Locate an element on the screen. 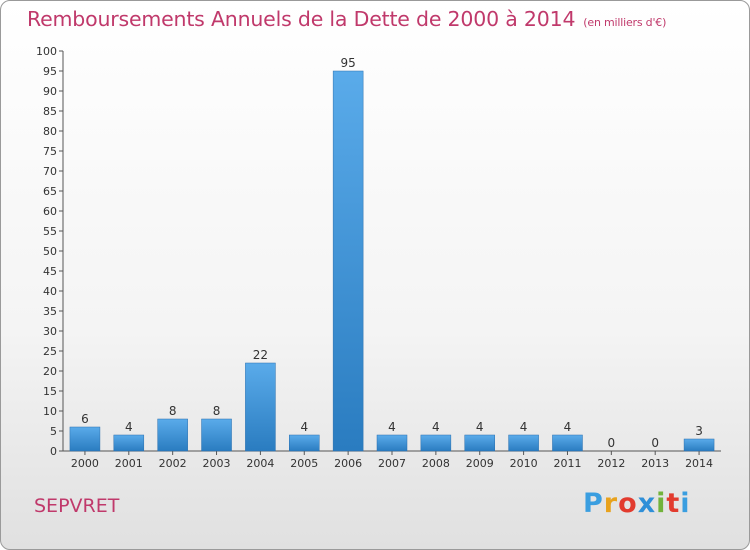 This screenshot has height=550, width=750. logo-letter: P is located at coordinates (593, 503).